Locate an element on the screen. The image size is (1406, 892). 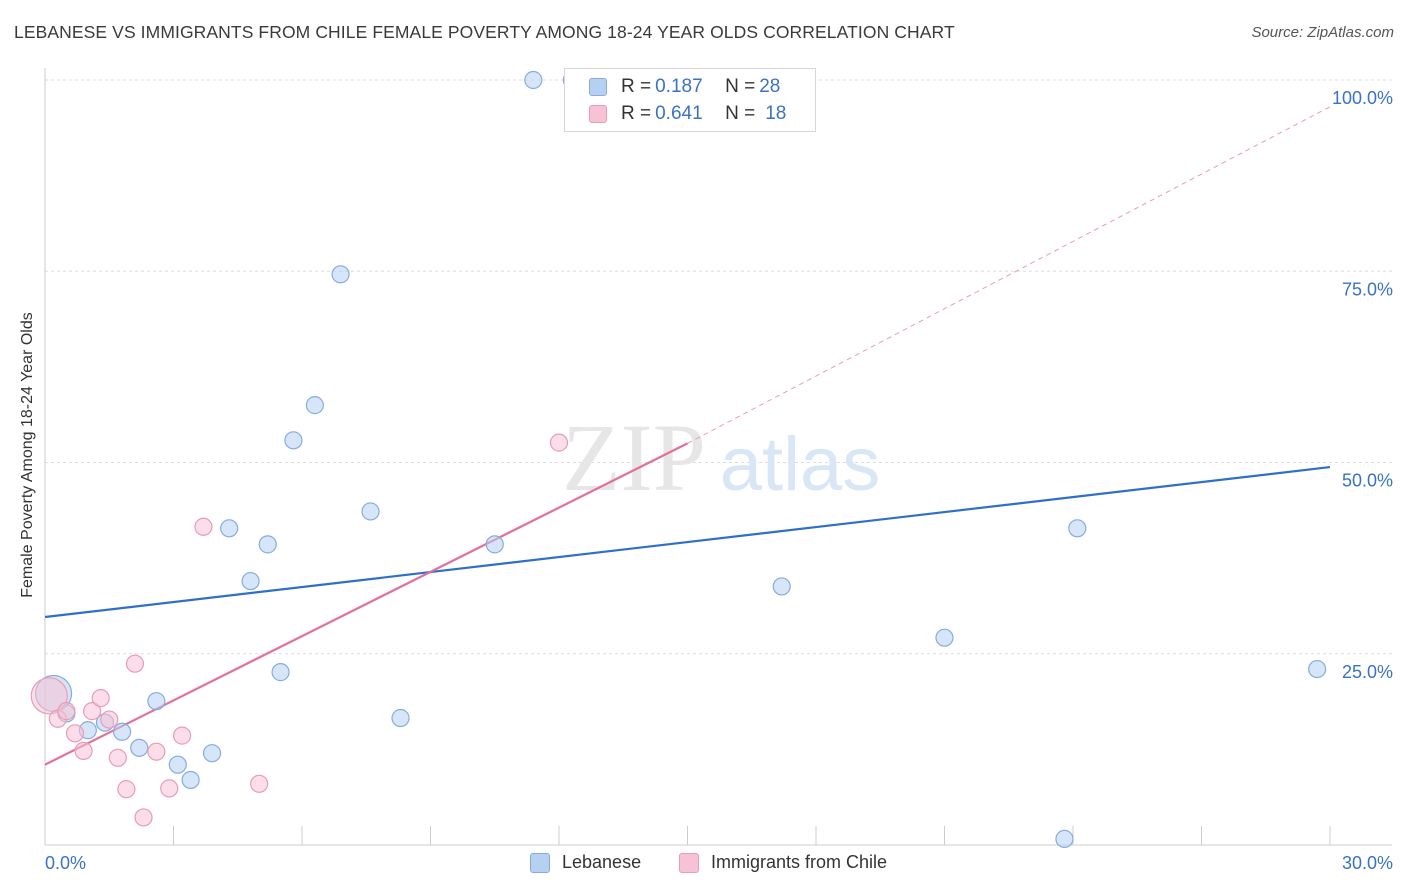
legend-swatch-lebanese is located at coordinates (540, 862).